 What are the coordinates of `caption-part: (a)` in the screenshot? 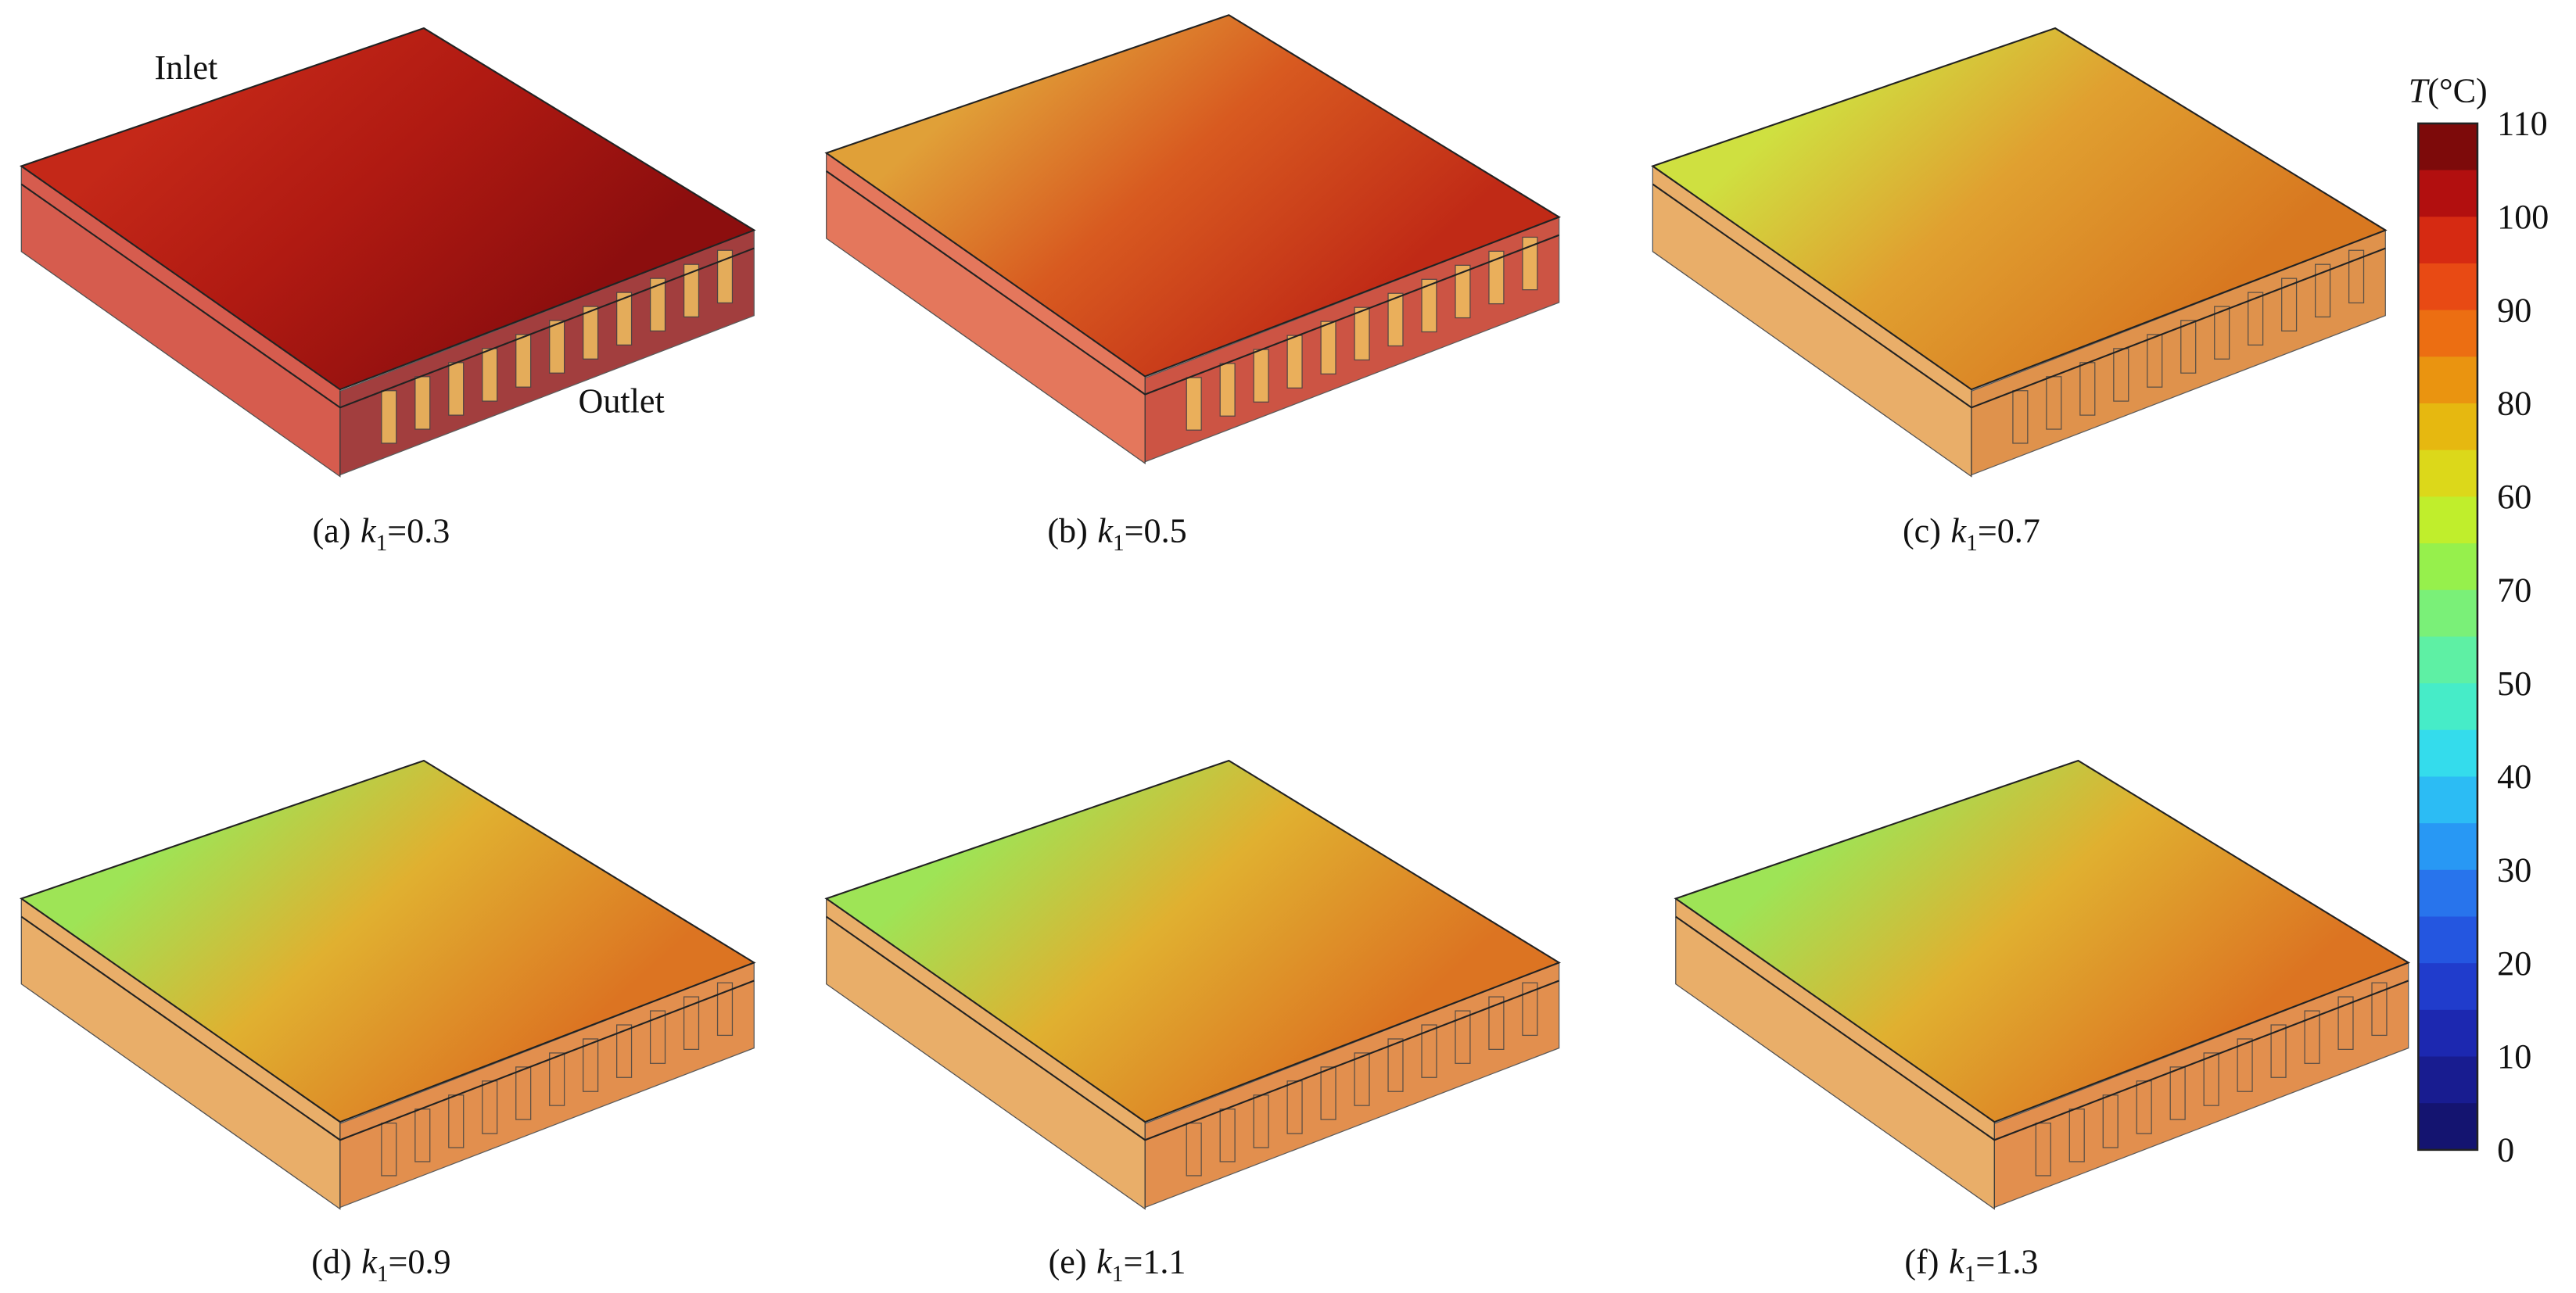 It's located at (331, 531).